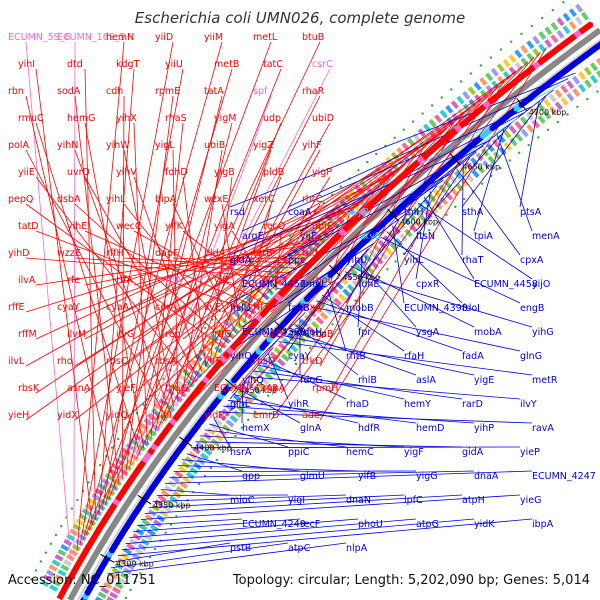 The image size is (600, 600). Describe the element at coordinates (65, 361) in the screenshot. I see `forward-gene-label: rho` at that location.